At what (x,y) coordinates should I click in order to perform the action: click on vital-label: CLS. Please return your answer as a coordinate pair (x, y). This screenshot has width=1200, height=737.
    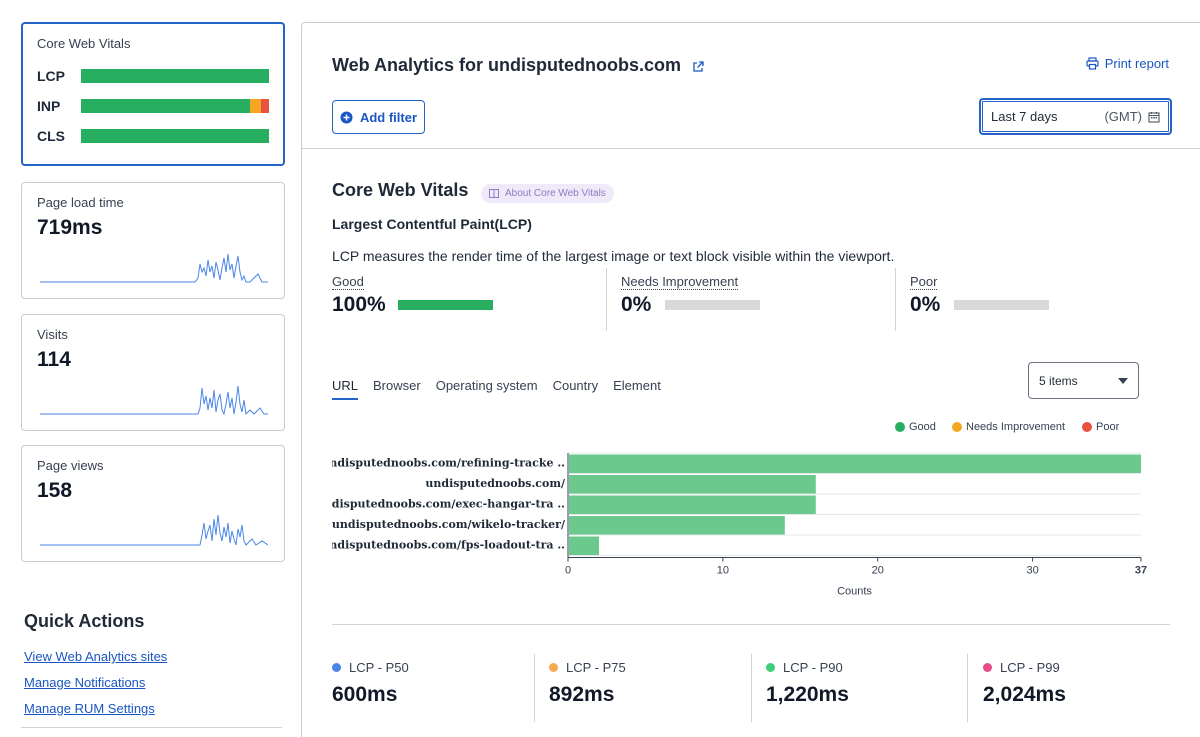
    Looking at the image, I should click on (51, 136).